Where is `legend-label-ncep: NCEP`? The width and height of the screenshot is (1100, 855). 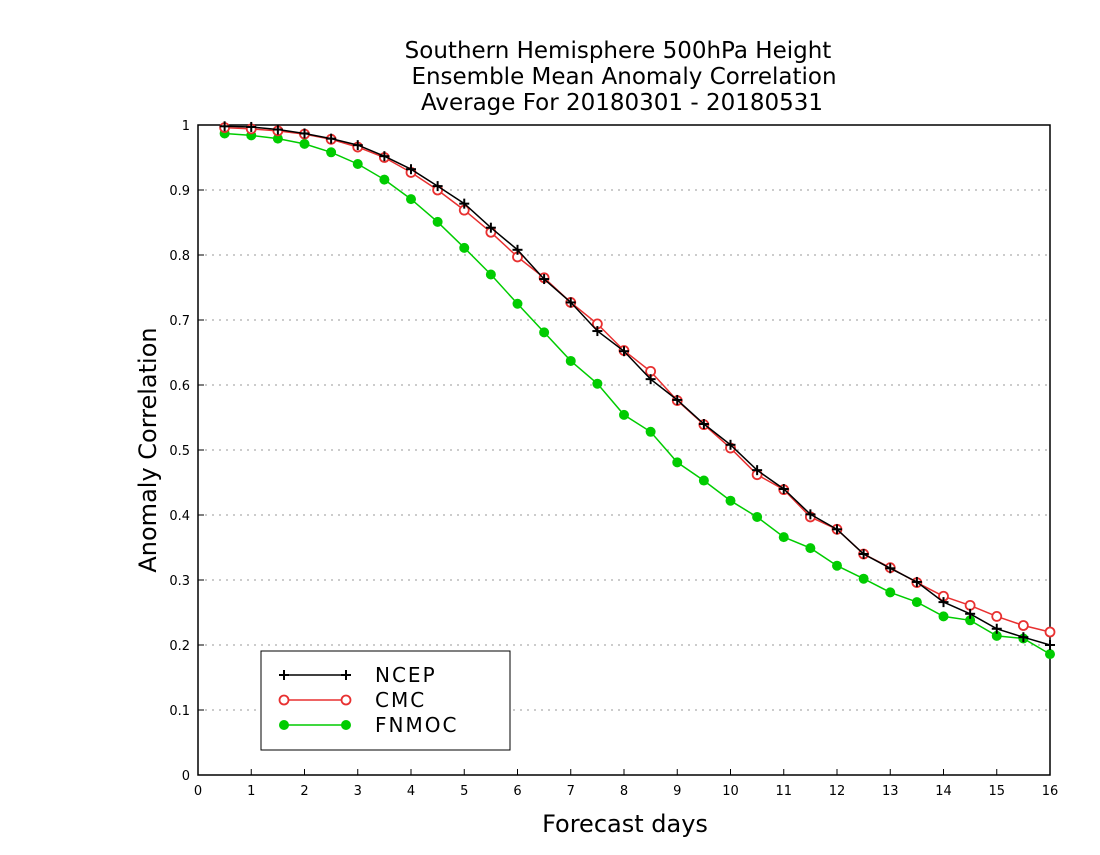 legend-label-ncep: NCEP is located at coordinates (406, 675).